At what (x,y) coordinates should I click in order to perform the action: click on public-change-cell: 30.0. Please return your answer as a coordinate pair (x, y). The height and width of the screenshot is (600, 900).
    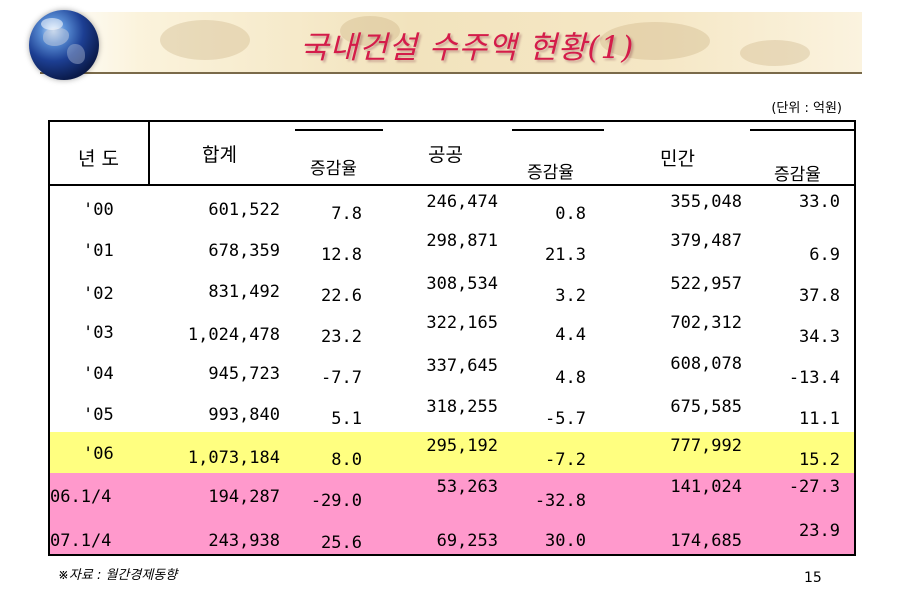
    Looking at the image, I should click on (565, 541).